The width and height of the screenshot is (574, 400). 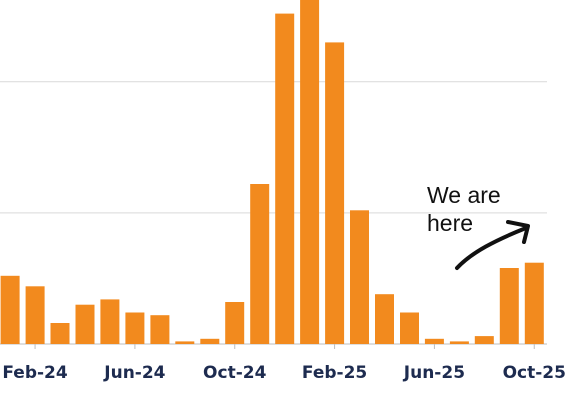 What do you see at coordinates (491, 248) in the screenshot?
I see `annotation-arrow` at bounding box center [491, 248].